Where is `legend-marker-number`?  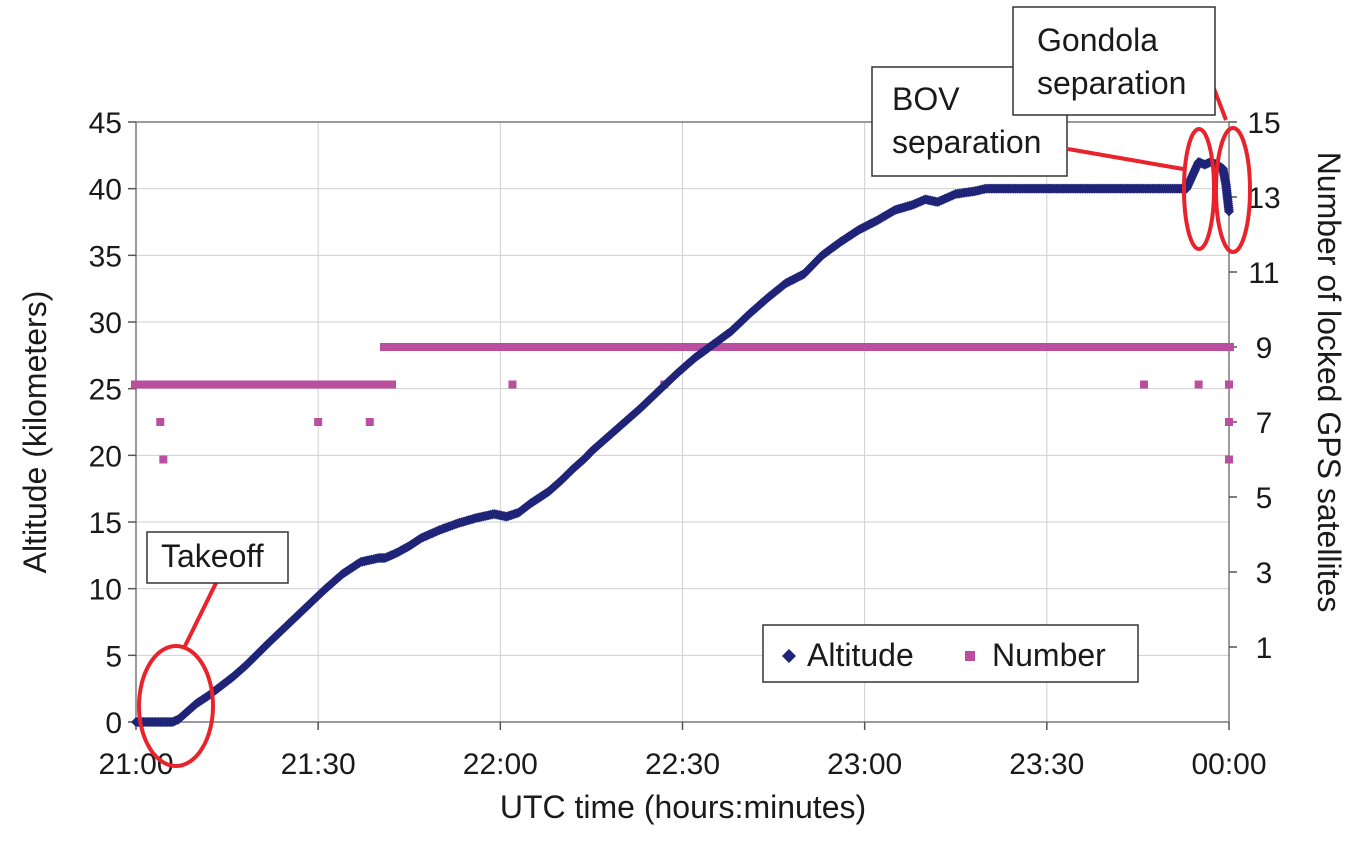
legend-marker-number is located at coordinates (970, 656).